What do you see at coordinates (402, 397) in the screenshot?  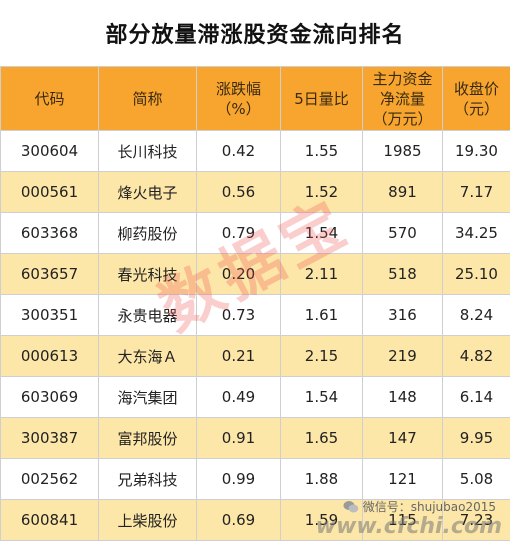 I see `cell-flow: 148` at bounding box center [402, 397].